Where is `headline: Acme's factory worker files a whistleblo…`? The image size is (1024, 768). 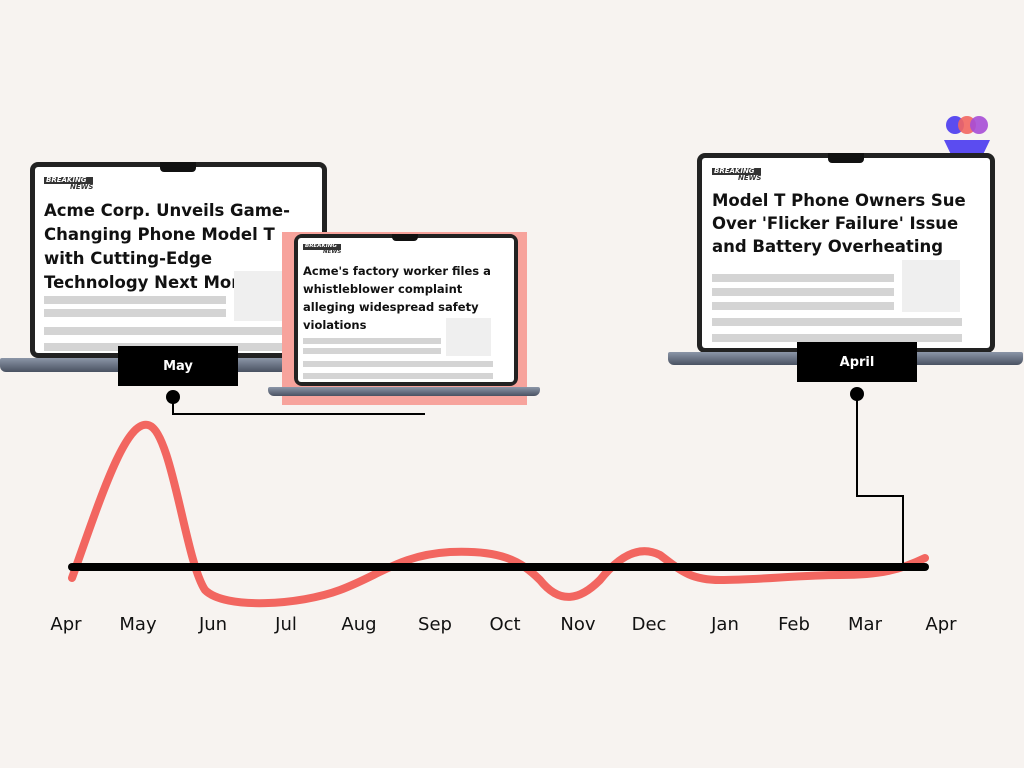
headline: Acme's factory worker files a whistleblo… is located at coordinates (397, 298).